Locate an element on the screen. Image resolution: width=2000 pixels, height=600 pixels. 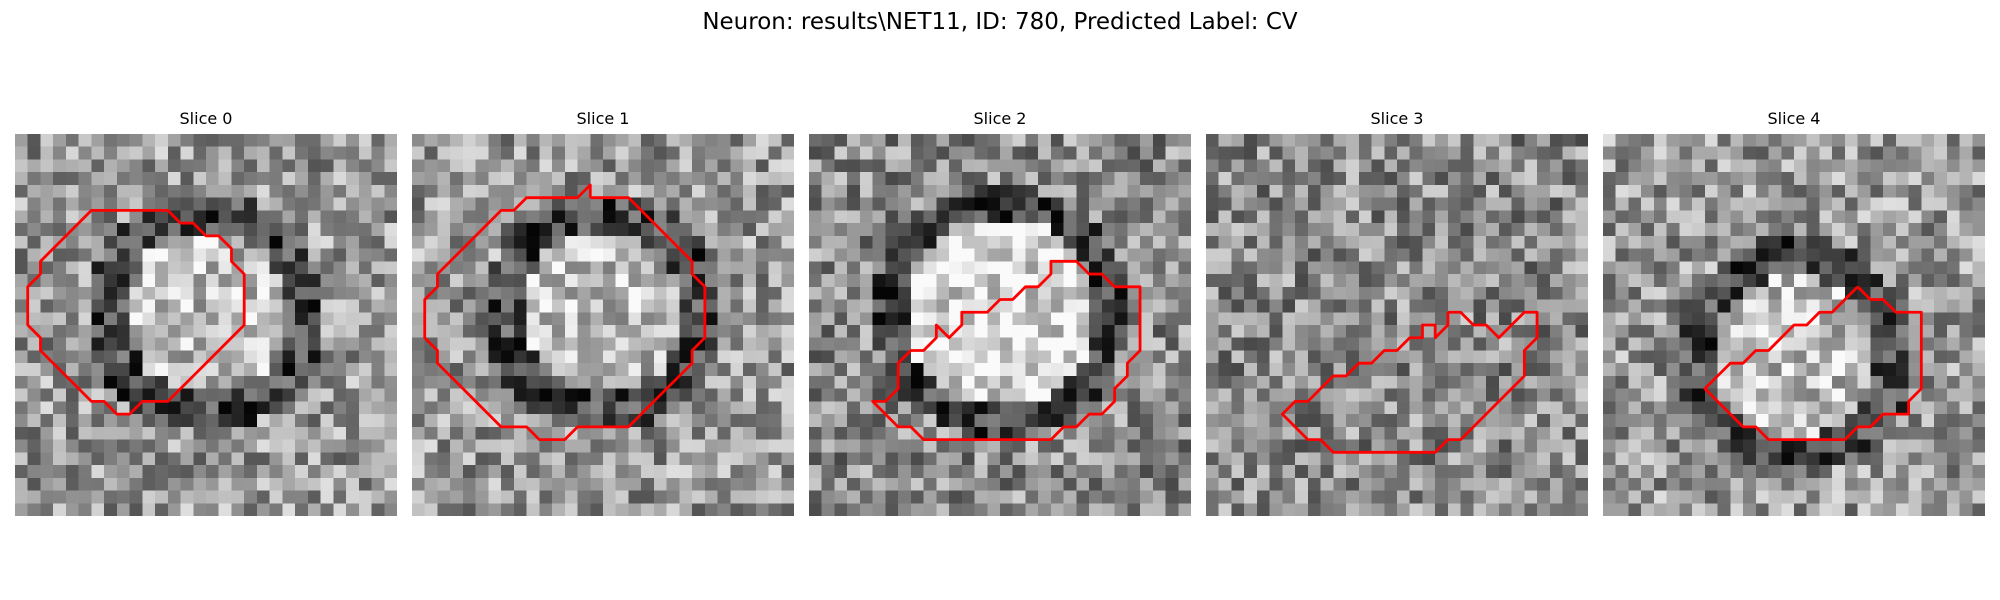
panel-title: Slice 0 is located at coordinates (206, 118).